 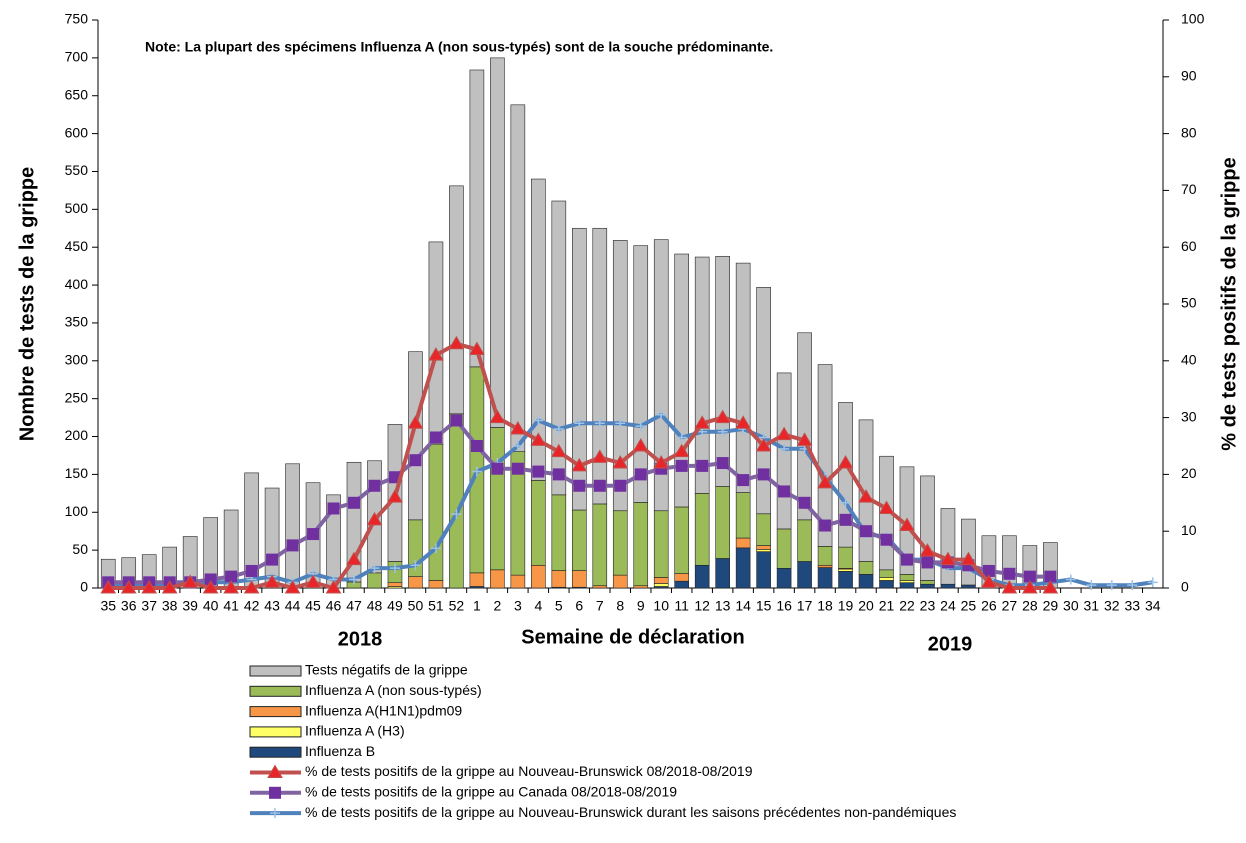 What do you see at coordinates (600, 606) in the screenshot?
I see `x-tick-label: 7` at bounding box center [600, 606].